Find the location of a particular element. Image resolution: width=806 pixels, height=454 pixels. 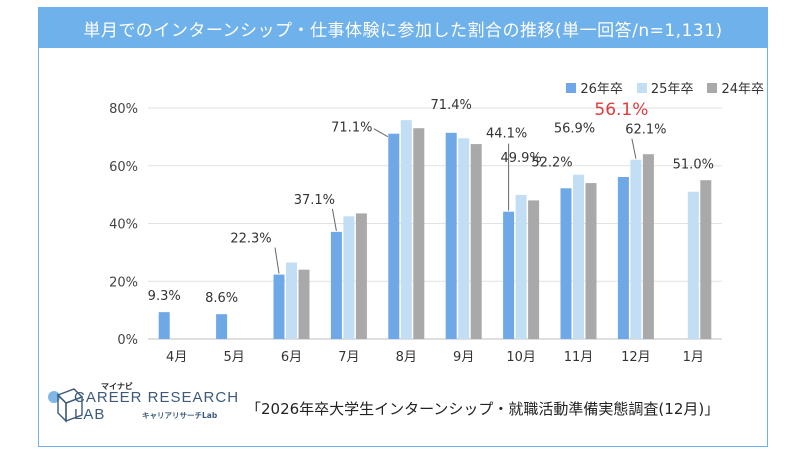

logo-brand-line1: CAREER RESEARCH is located at coordinates (157, 397).